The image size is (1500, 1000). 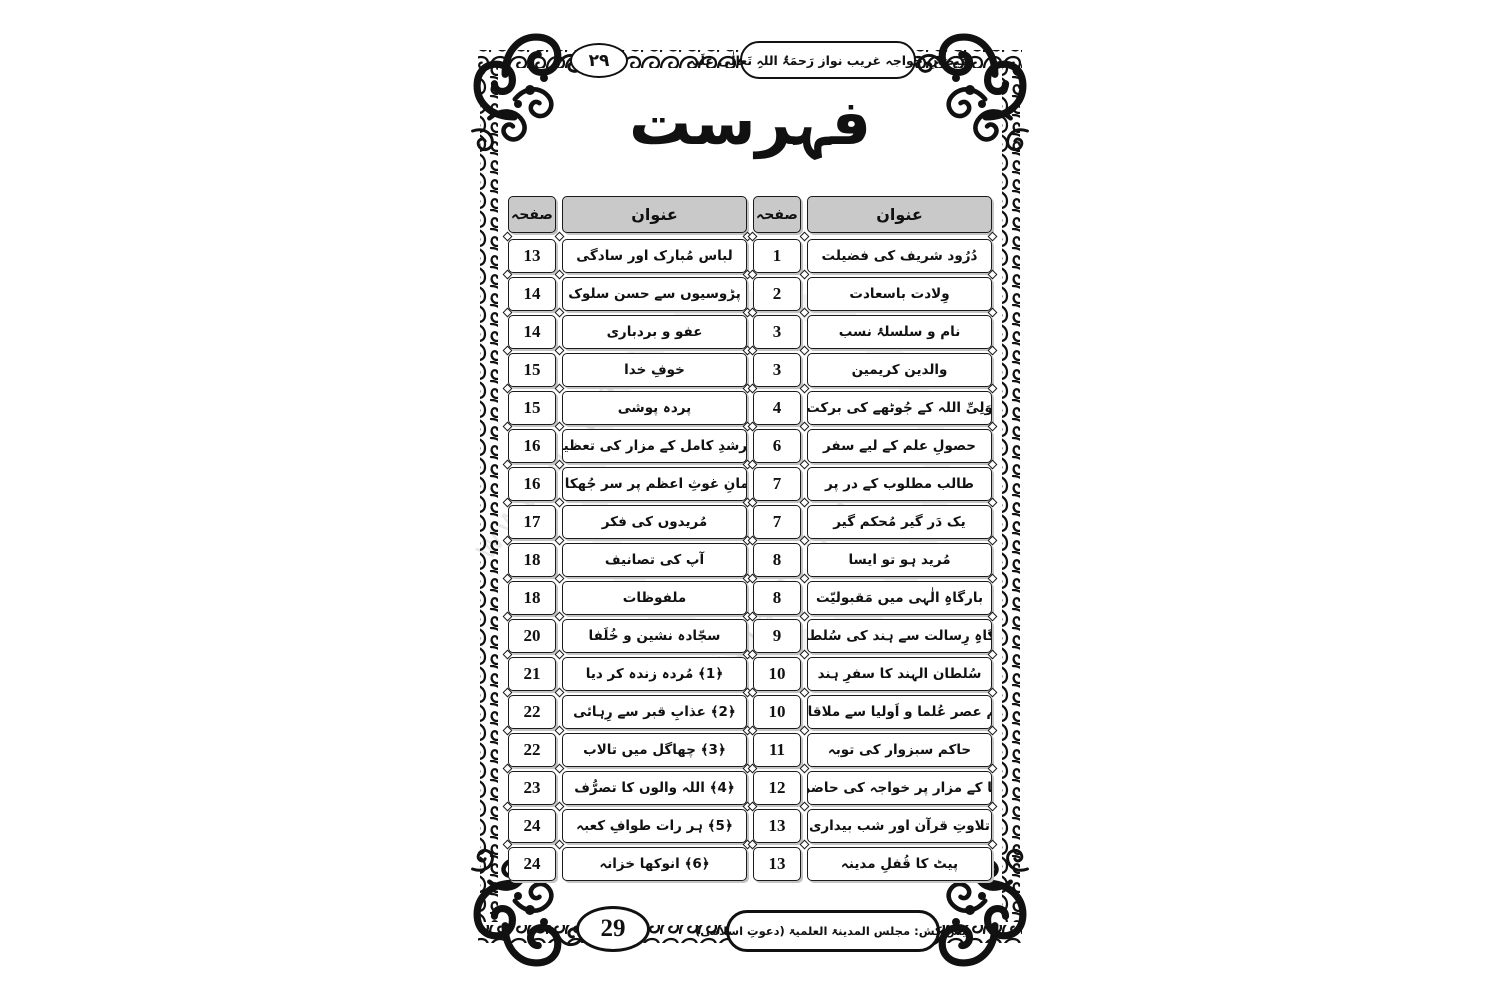 I want to click on toc-entry-title: بارگاہِ الٰہی میں مَقبولیّت, so click(x=899, y=598).